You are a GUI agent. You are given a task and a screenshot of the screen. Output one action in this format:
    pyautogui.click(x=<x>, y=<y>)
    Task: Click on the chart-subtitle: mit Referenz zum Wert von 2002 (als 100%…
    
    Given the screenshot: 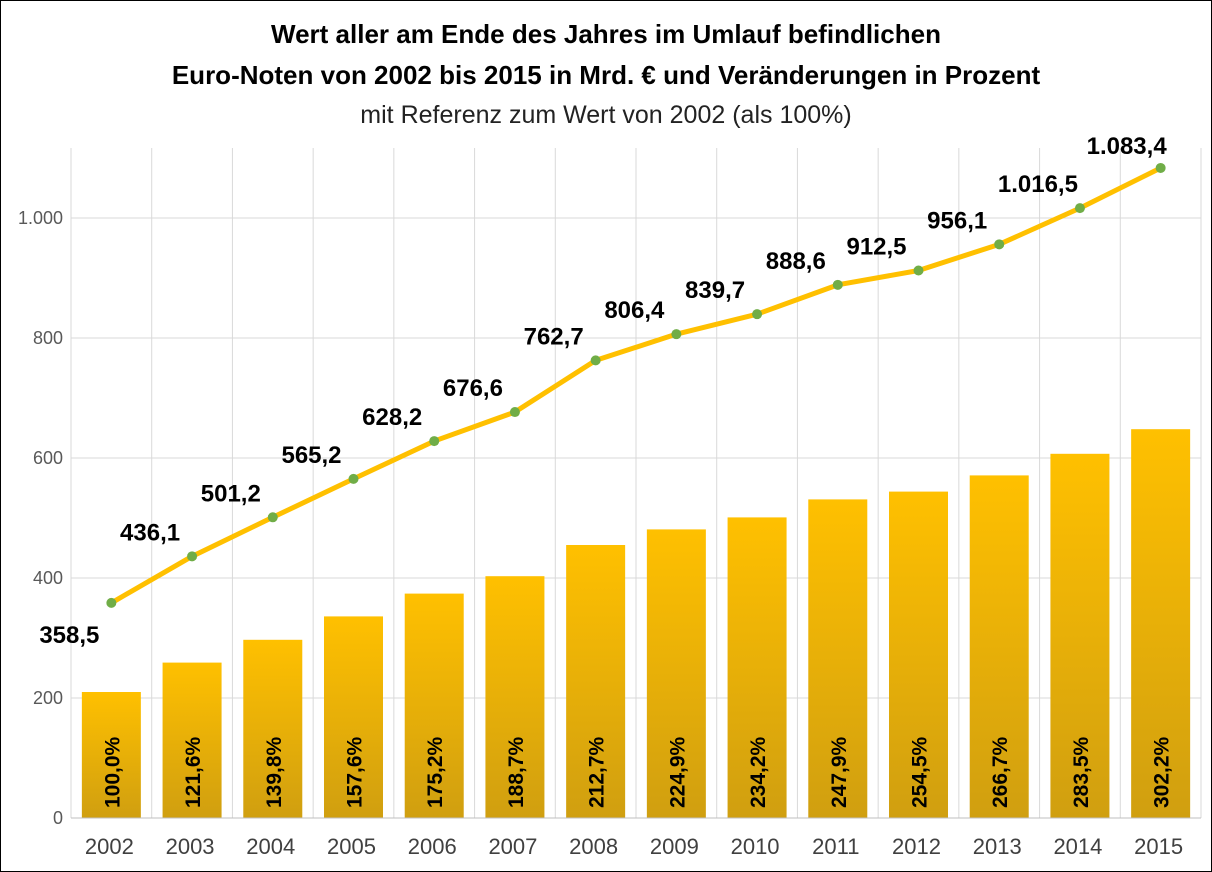 What is the action you would take?
    pyautogui.click(x=606, y=115)
    